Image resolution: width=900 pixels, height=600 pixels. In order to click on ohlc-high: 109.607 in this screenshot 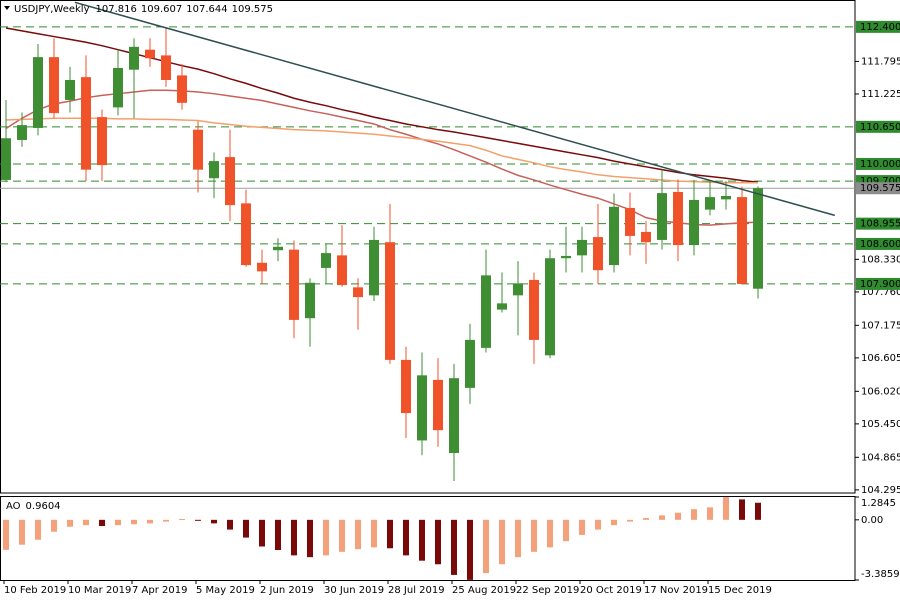, I will do `click(161, 9)`.